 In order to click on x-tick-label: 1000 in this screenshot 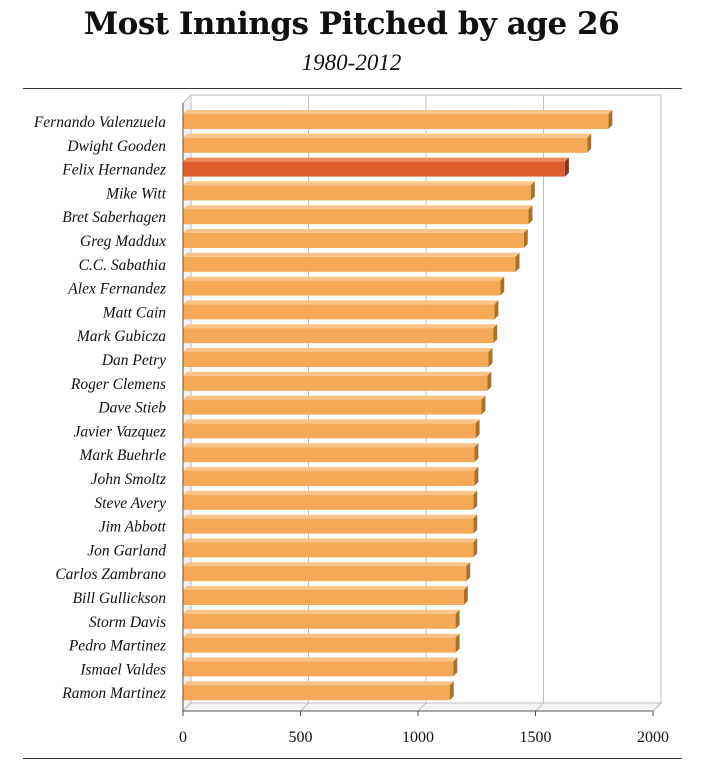, I will do `click(418, 737)`.